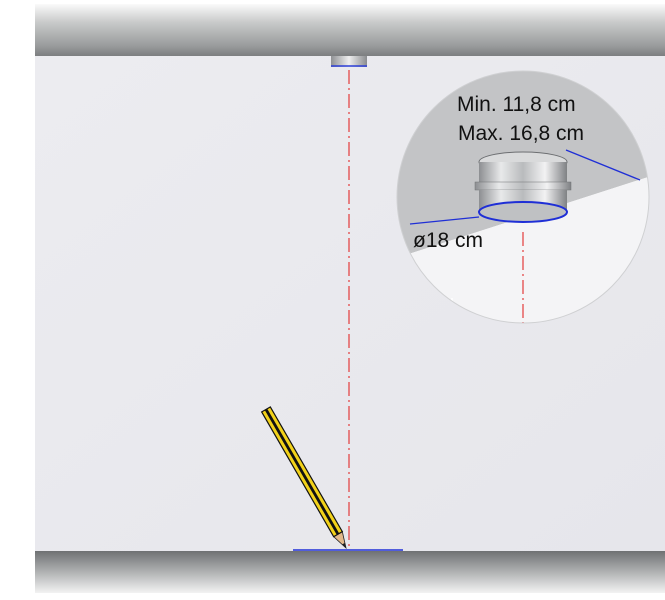  I want to click on ceiling-collar, so click(349, 61).